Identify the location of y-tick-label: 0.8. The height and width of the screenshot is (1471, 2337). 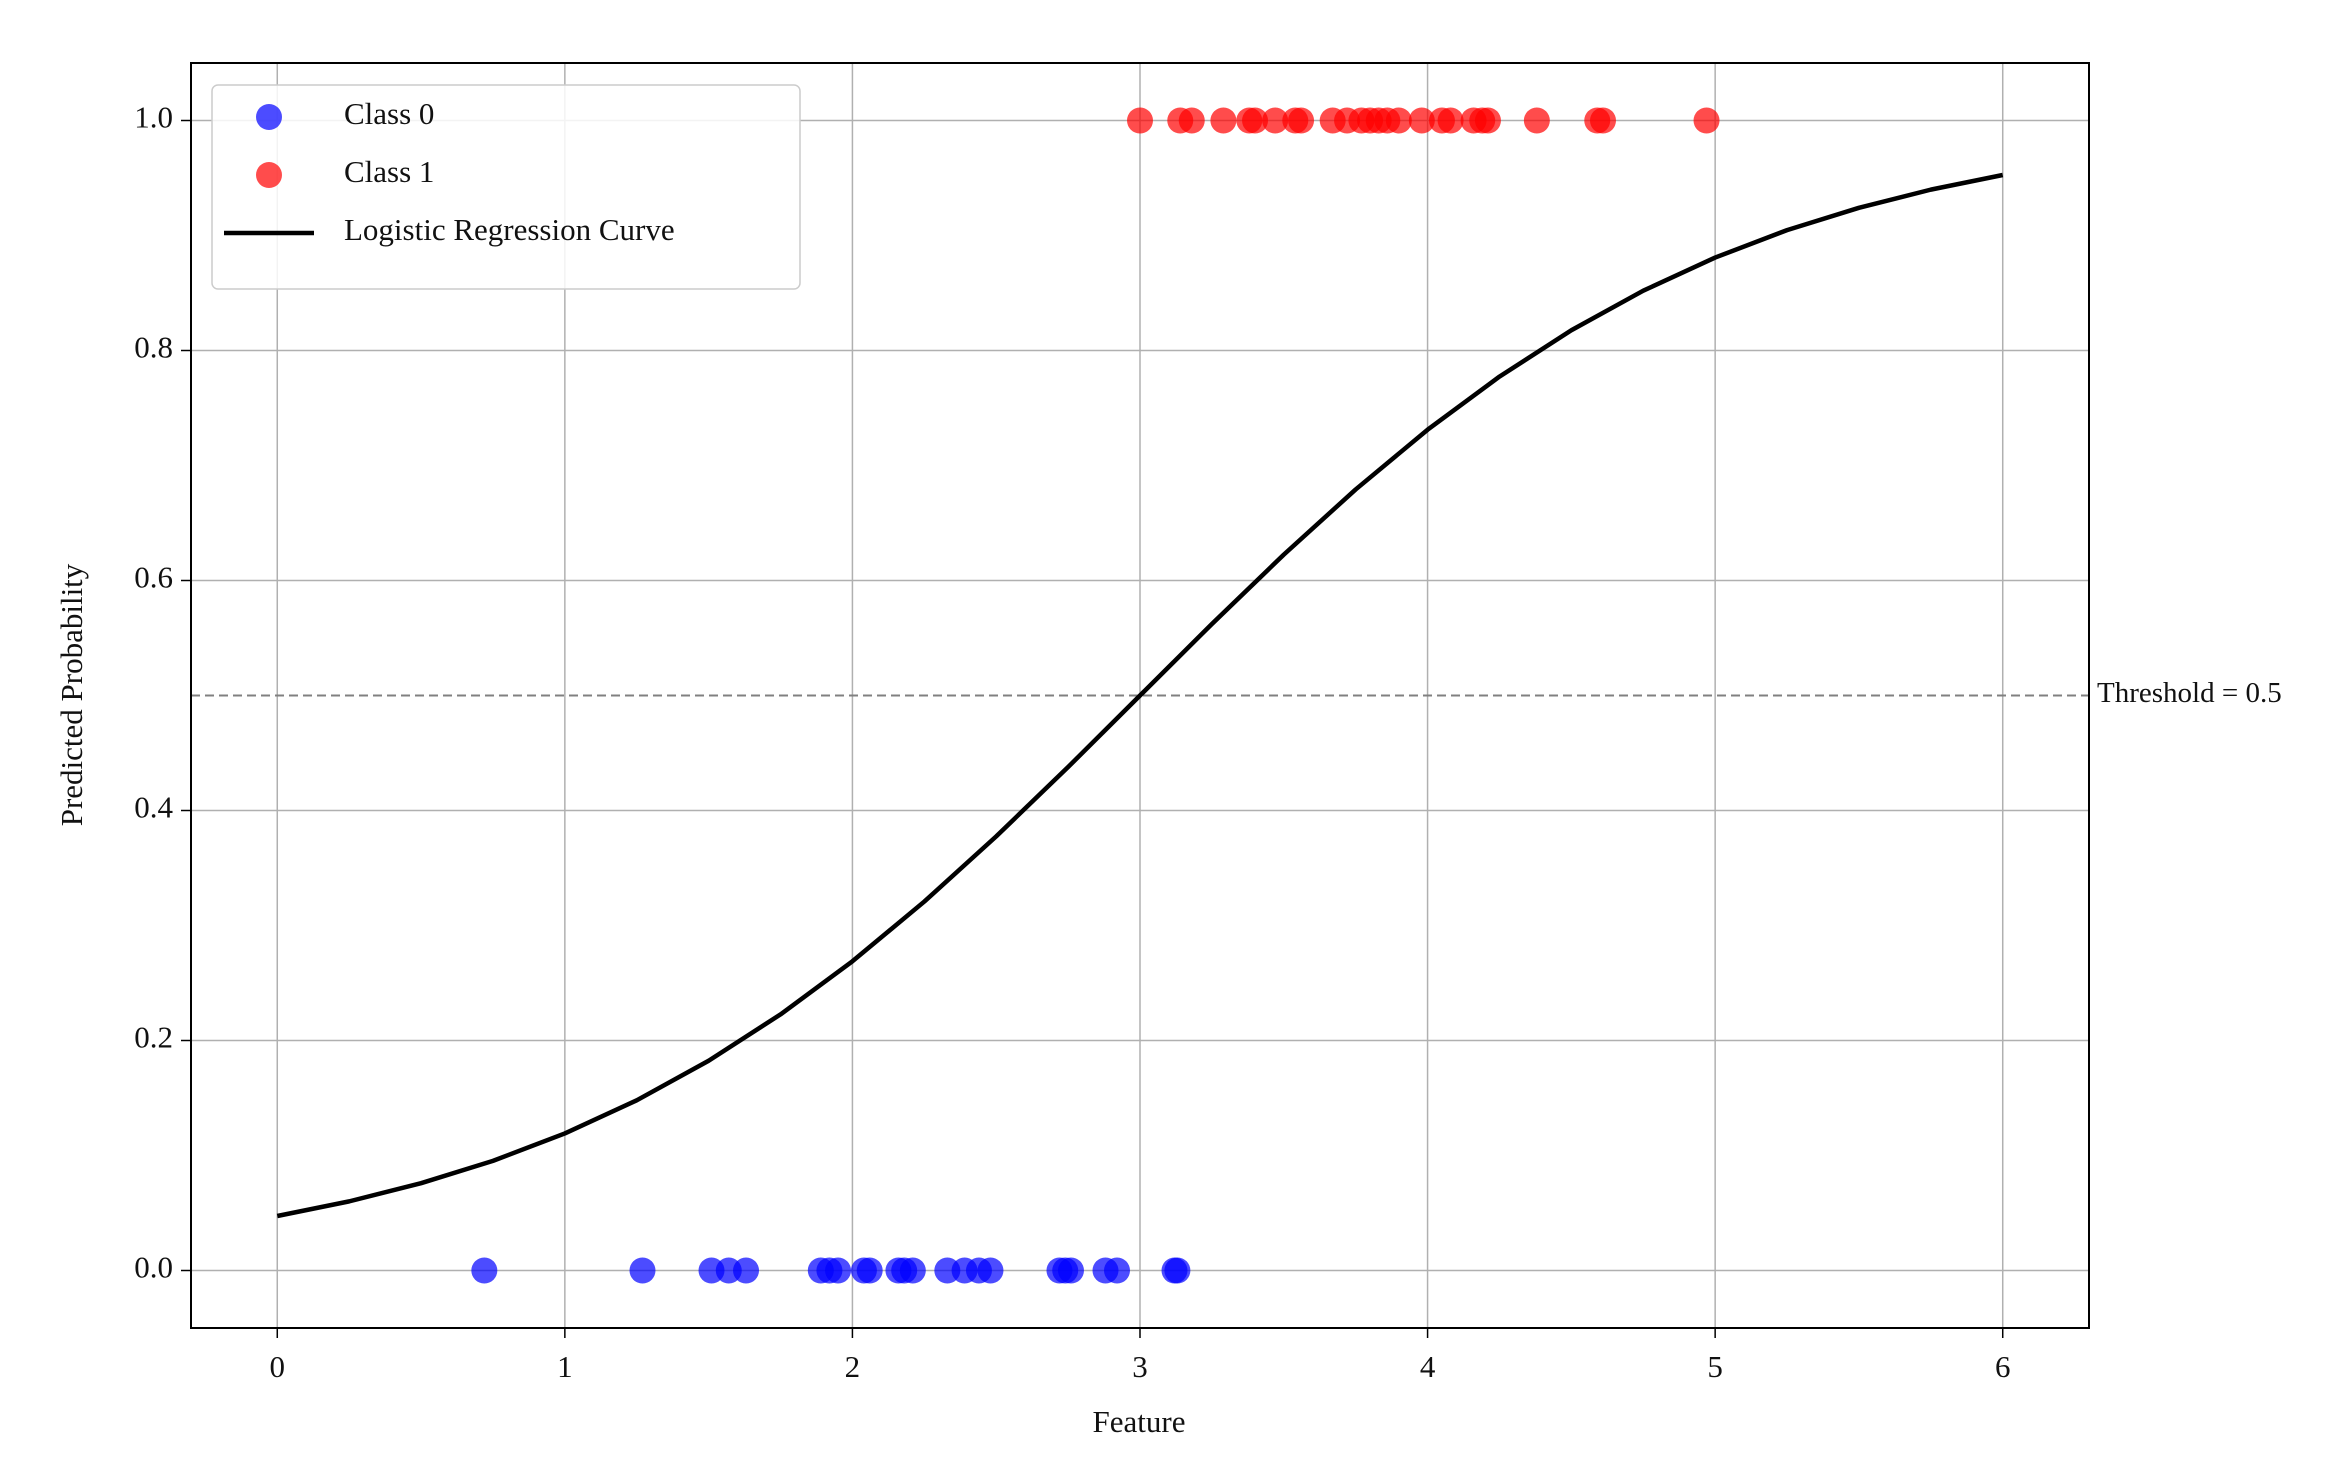
(153, 347).